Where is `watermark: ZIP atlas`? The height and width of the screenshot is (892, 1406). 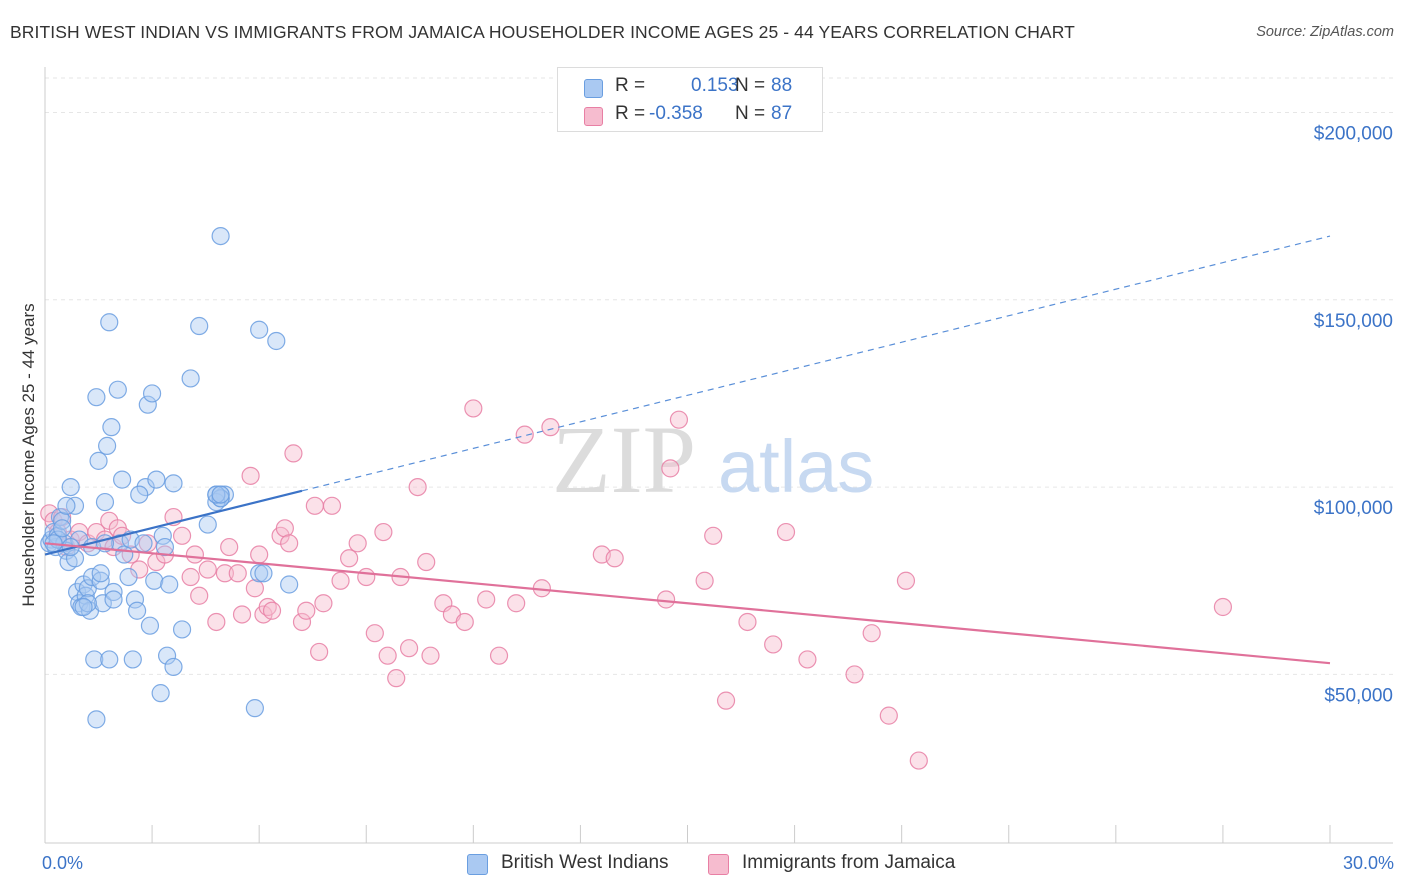 watermark: ZIP atlas is located at coordinates (713, 459).